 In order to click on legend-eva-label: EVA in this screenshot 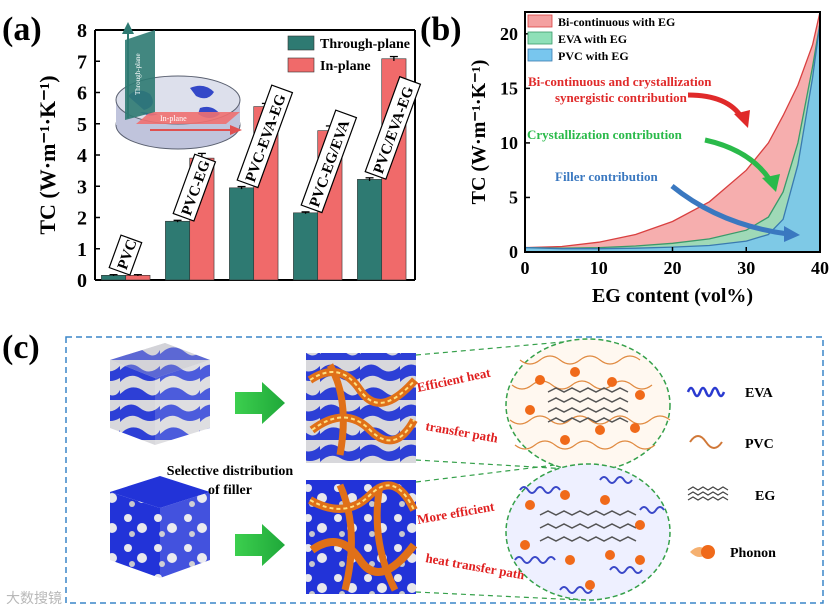, I will do `click(759, 393)`.